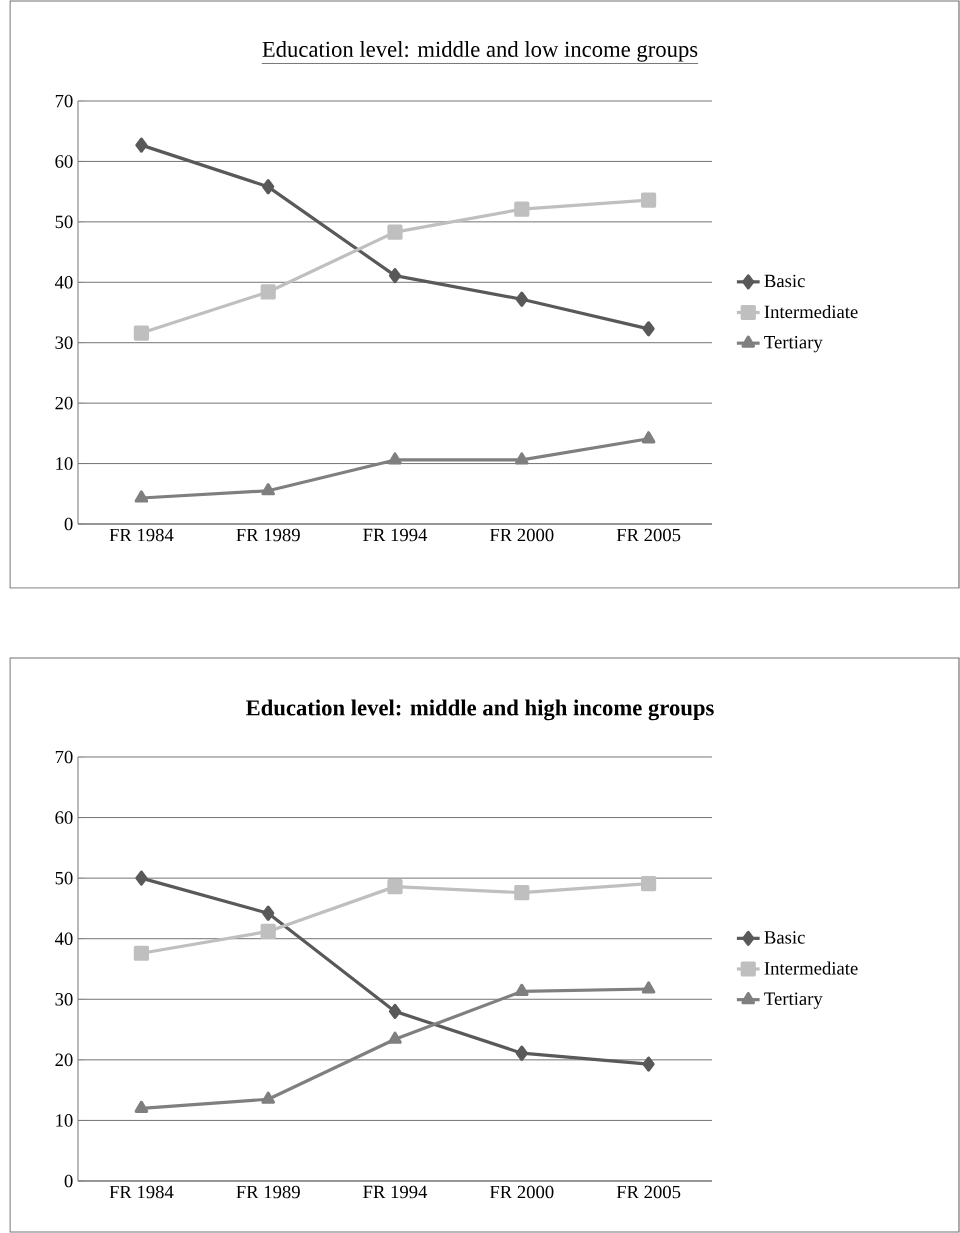 The width and height of the screenshot is (960, 1233). What do you see at coordinates (479, 710) in the screenshot?
I see `chart-title: Education level: middle and high income groups` at bounding box center [479, 710].